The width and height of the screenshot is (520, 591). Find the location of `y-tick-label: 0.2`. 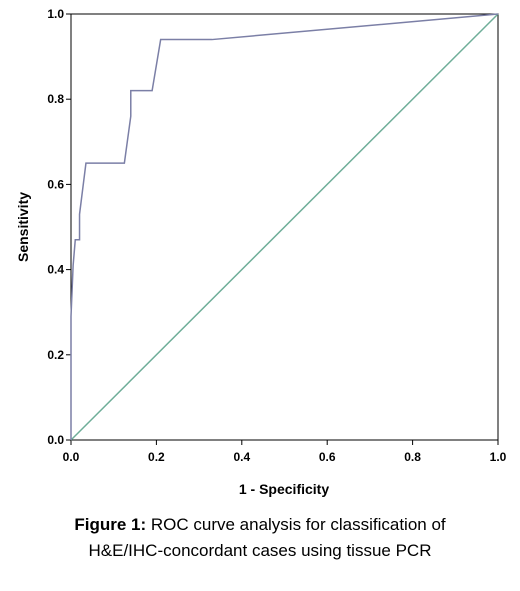

y-tick-label: 0.2 is located at coordinates (55, 355).